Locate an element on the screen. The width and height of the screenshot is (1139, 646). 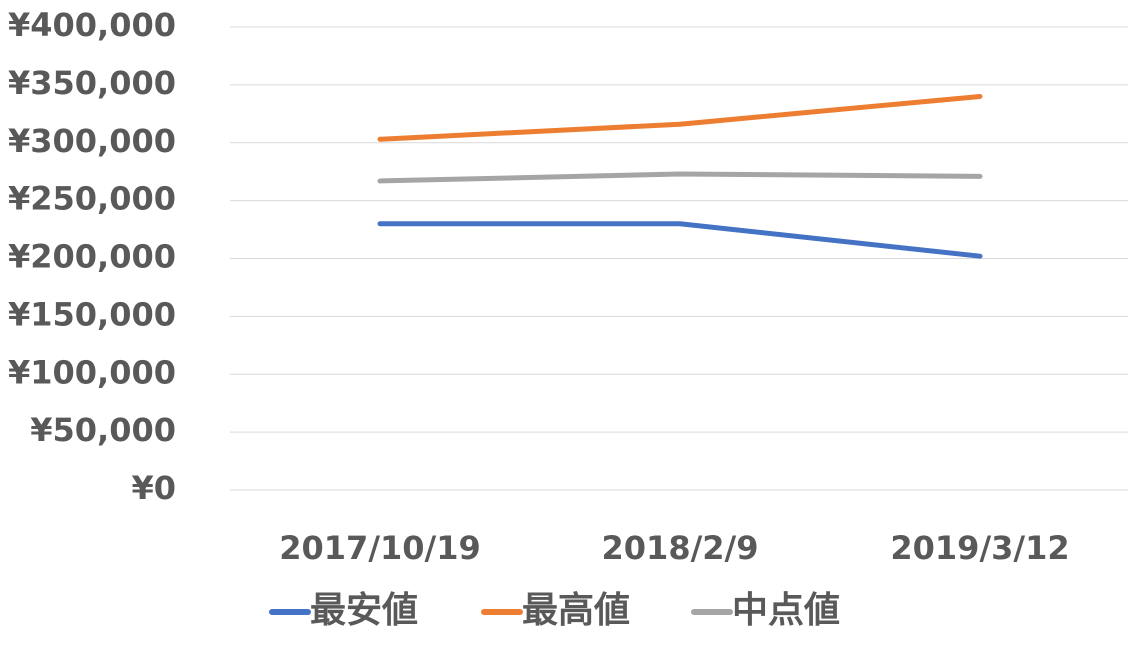
y-tick-label: ¥0 is located at coordinates (153, 488).